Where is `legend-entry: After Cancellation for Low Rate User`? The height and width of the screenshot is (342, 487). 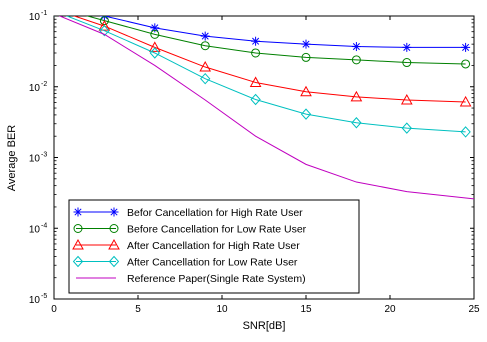 legend-entry: After Cancellation for Low Rate User is located at coordinates (185, 262).